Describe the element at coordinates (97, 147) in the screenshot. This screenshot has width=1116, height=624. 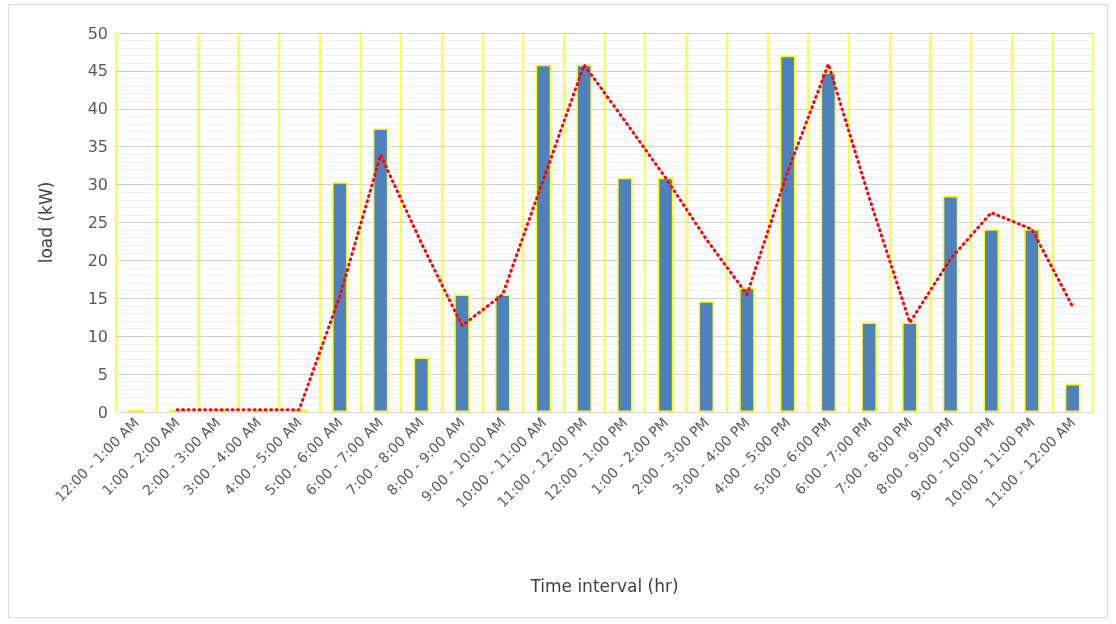
I see `y-tick-label: 35` at that location.